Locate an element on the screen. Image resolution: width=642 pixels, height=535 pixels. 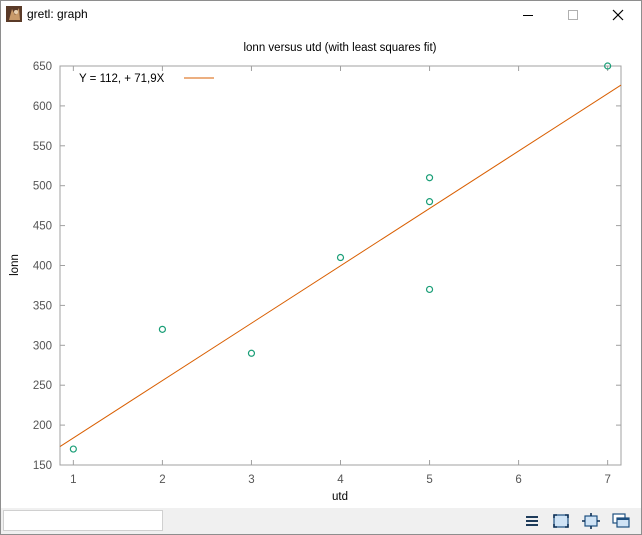
x-tick-label: 4 is located at coordinates (340, 480).